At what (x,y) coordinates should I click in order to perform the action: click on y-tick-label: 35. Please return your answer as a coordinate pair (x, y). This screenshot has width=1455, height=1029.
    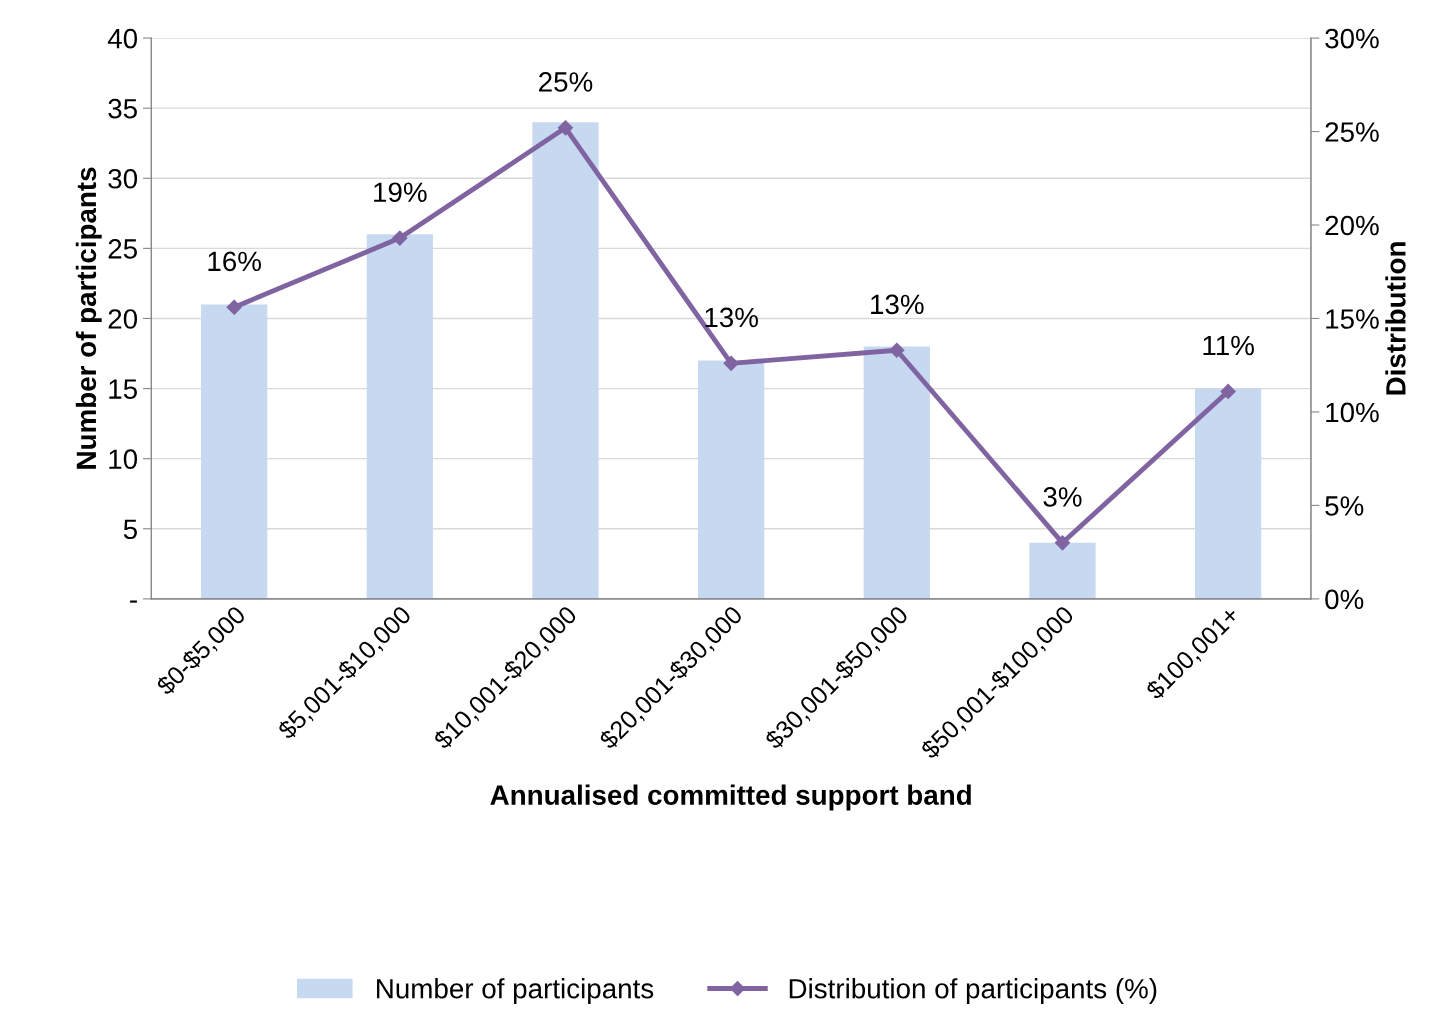
    Looking at the image, I should click on (122, 108).